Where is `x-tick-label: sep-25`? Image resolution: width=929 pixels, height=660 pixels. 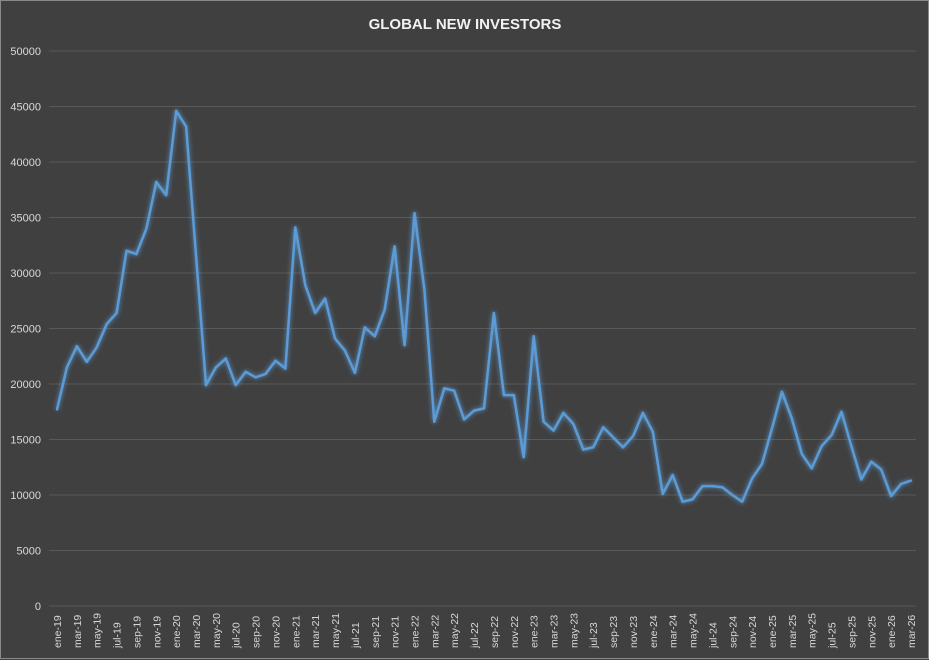 x-tick-label: sep-25 is located at coordinates (852, 632).